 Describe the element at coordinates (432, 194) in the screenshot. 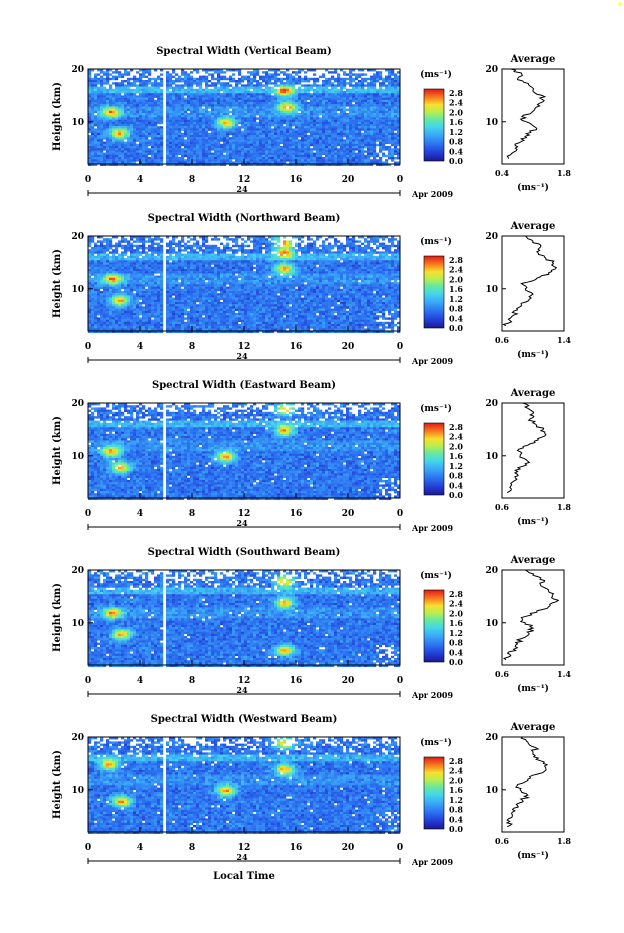

I see `date-label: Apr 2009` at that location.